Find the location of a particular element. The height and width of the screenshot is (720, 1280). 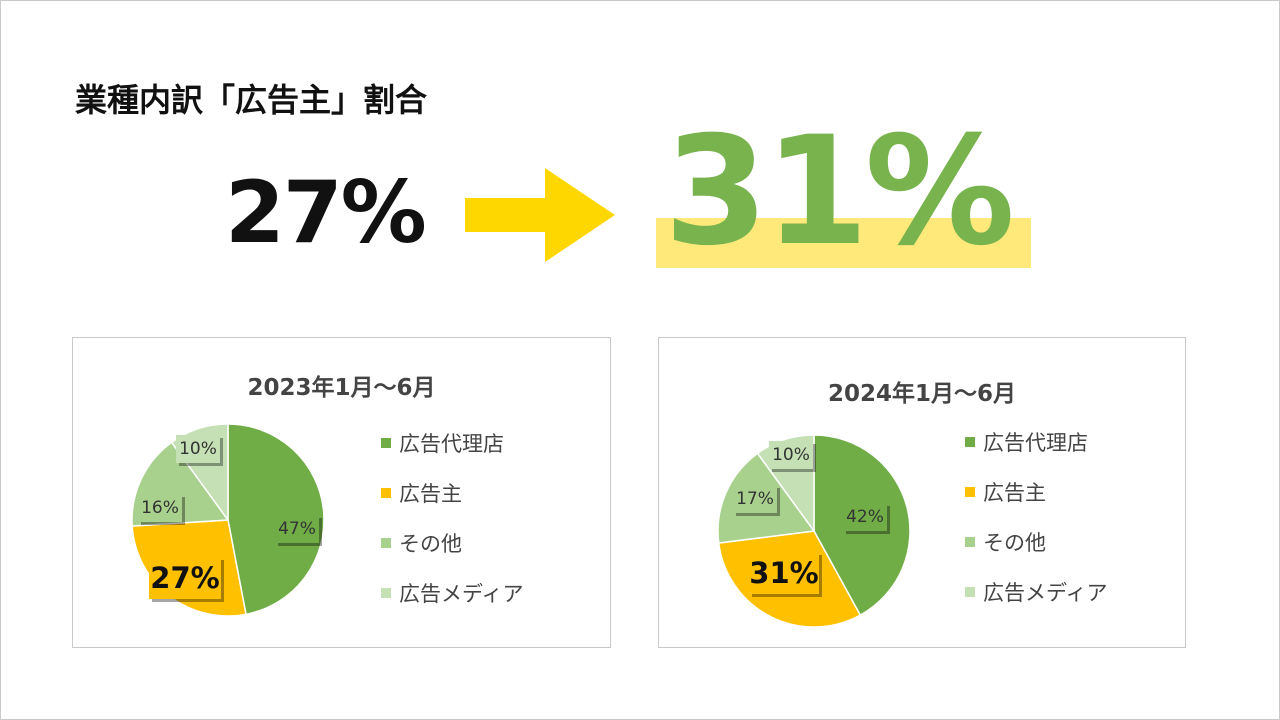

after-percentage-block: 31% is located at coordinates (843, 192).